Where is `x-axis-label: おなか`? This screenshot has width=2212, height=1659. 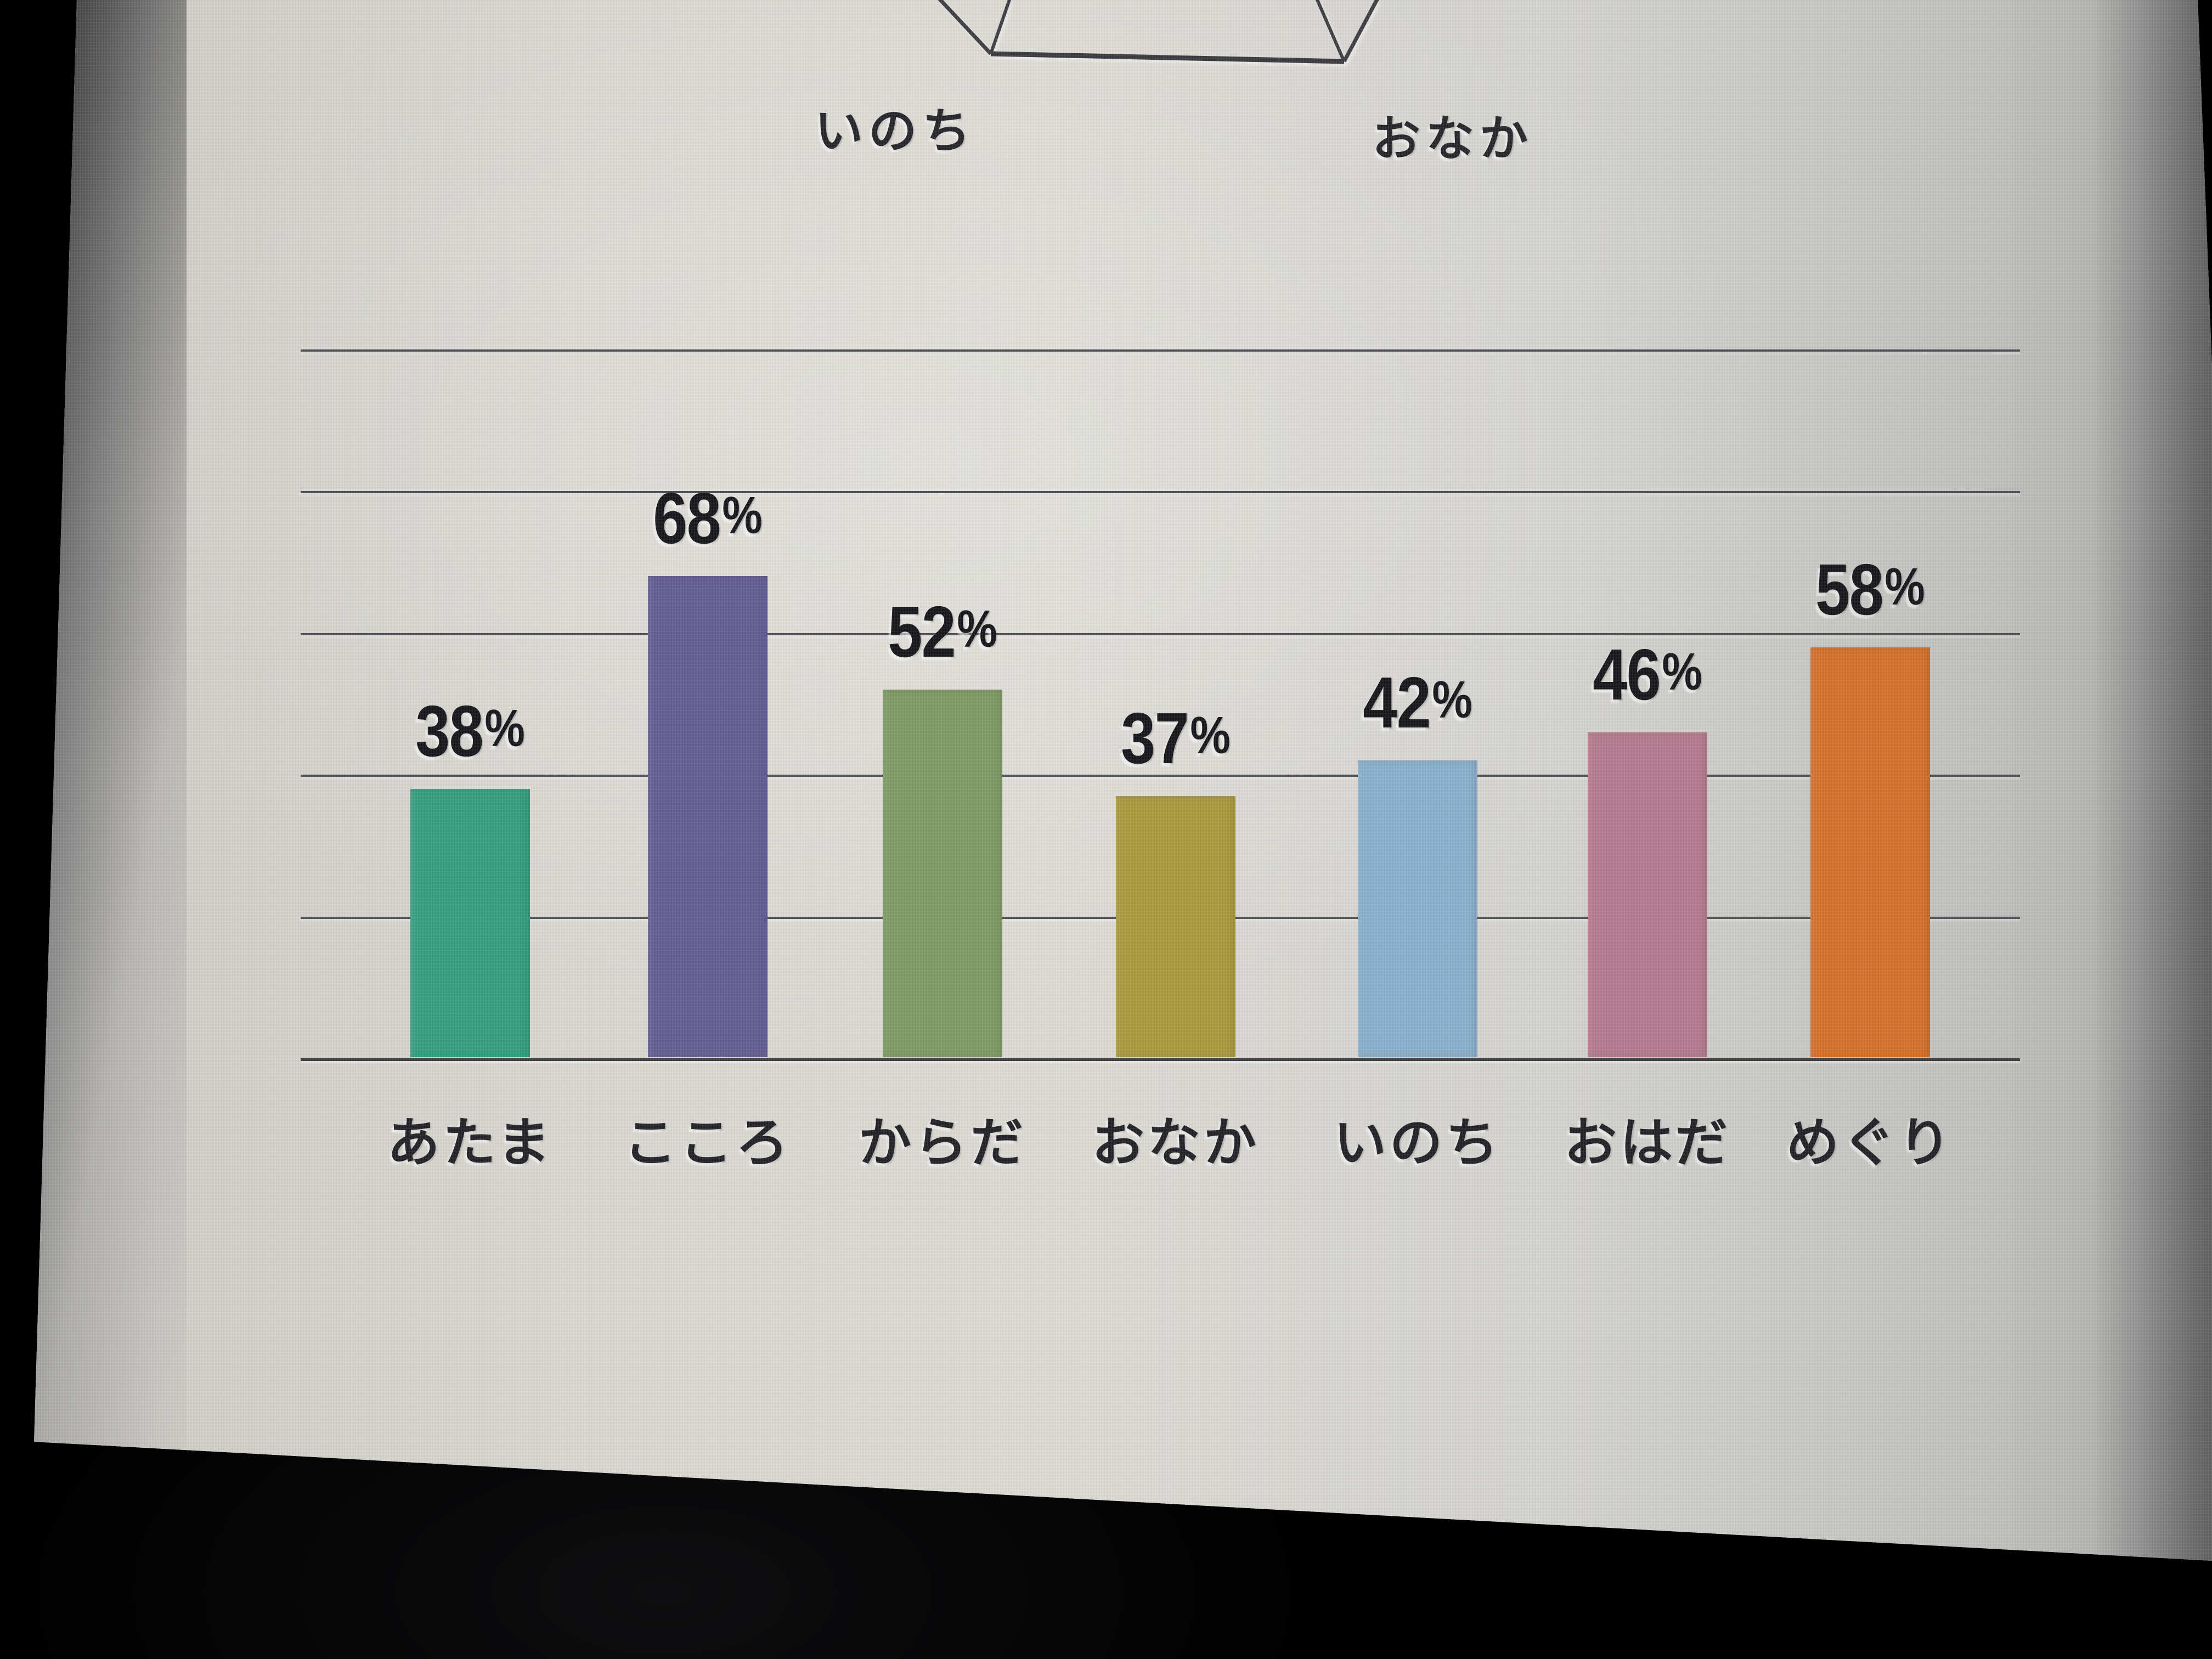
x-axis-label: おなか is located at coordinates (1176, 1142).